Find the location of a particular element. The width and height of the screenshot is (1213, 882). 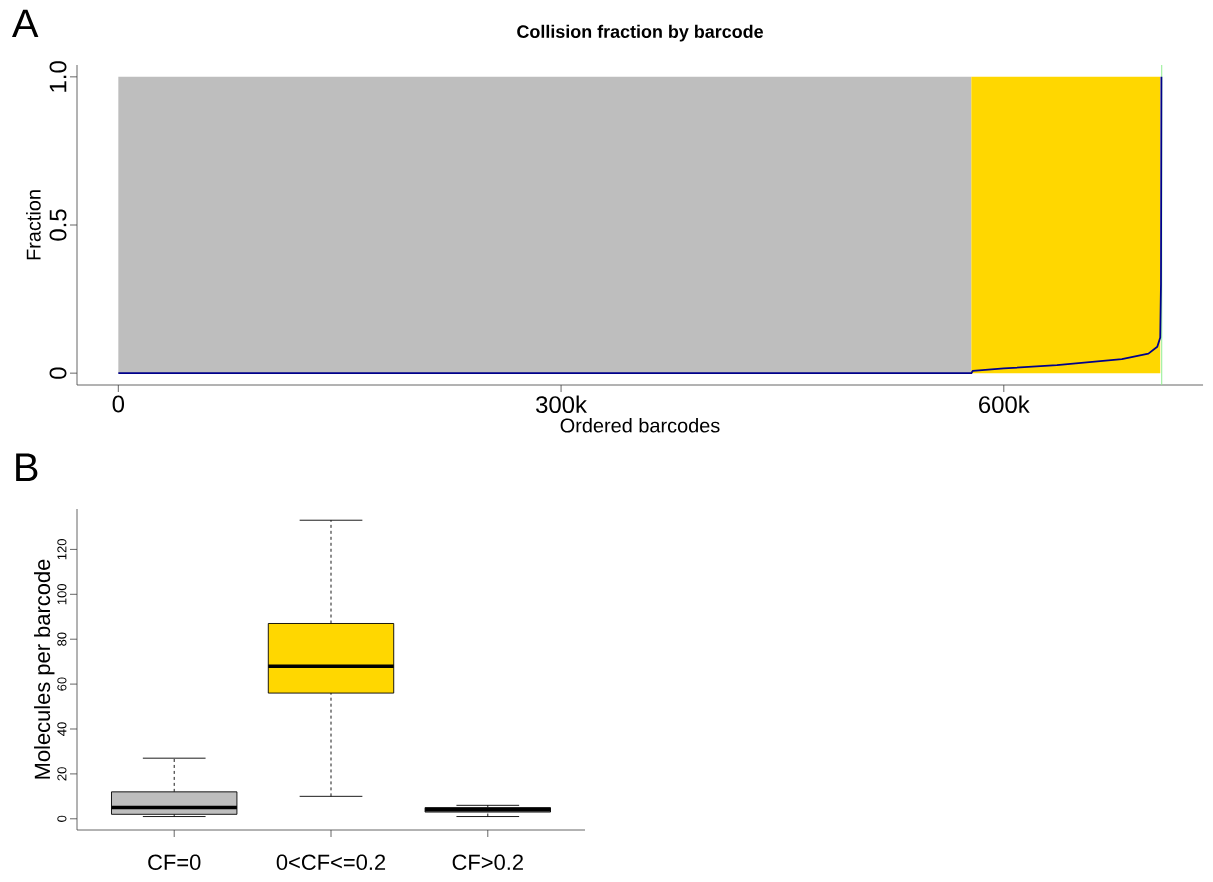

y-tick-label: 20 is located at coordinates (62, 774).